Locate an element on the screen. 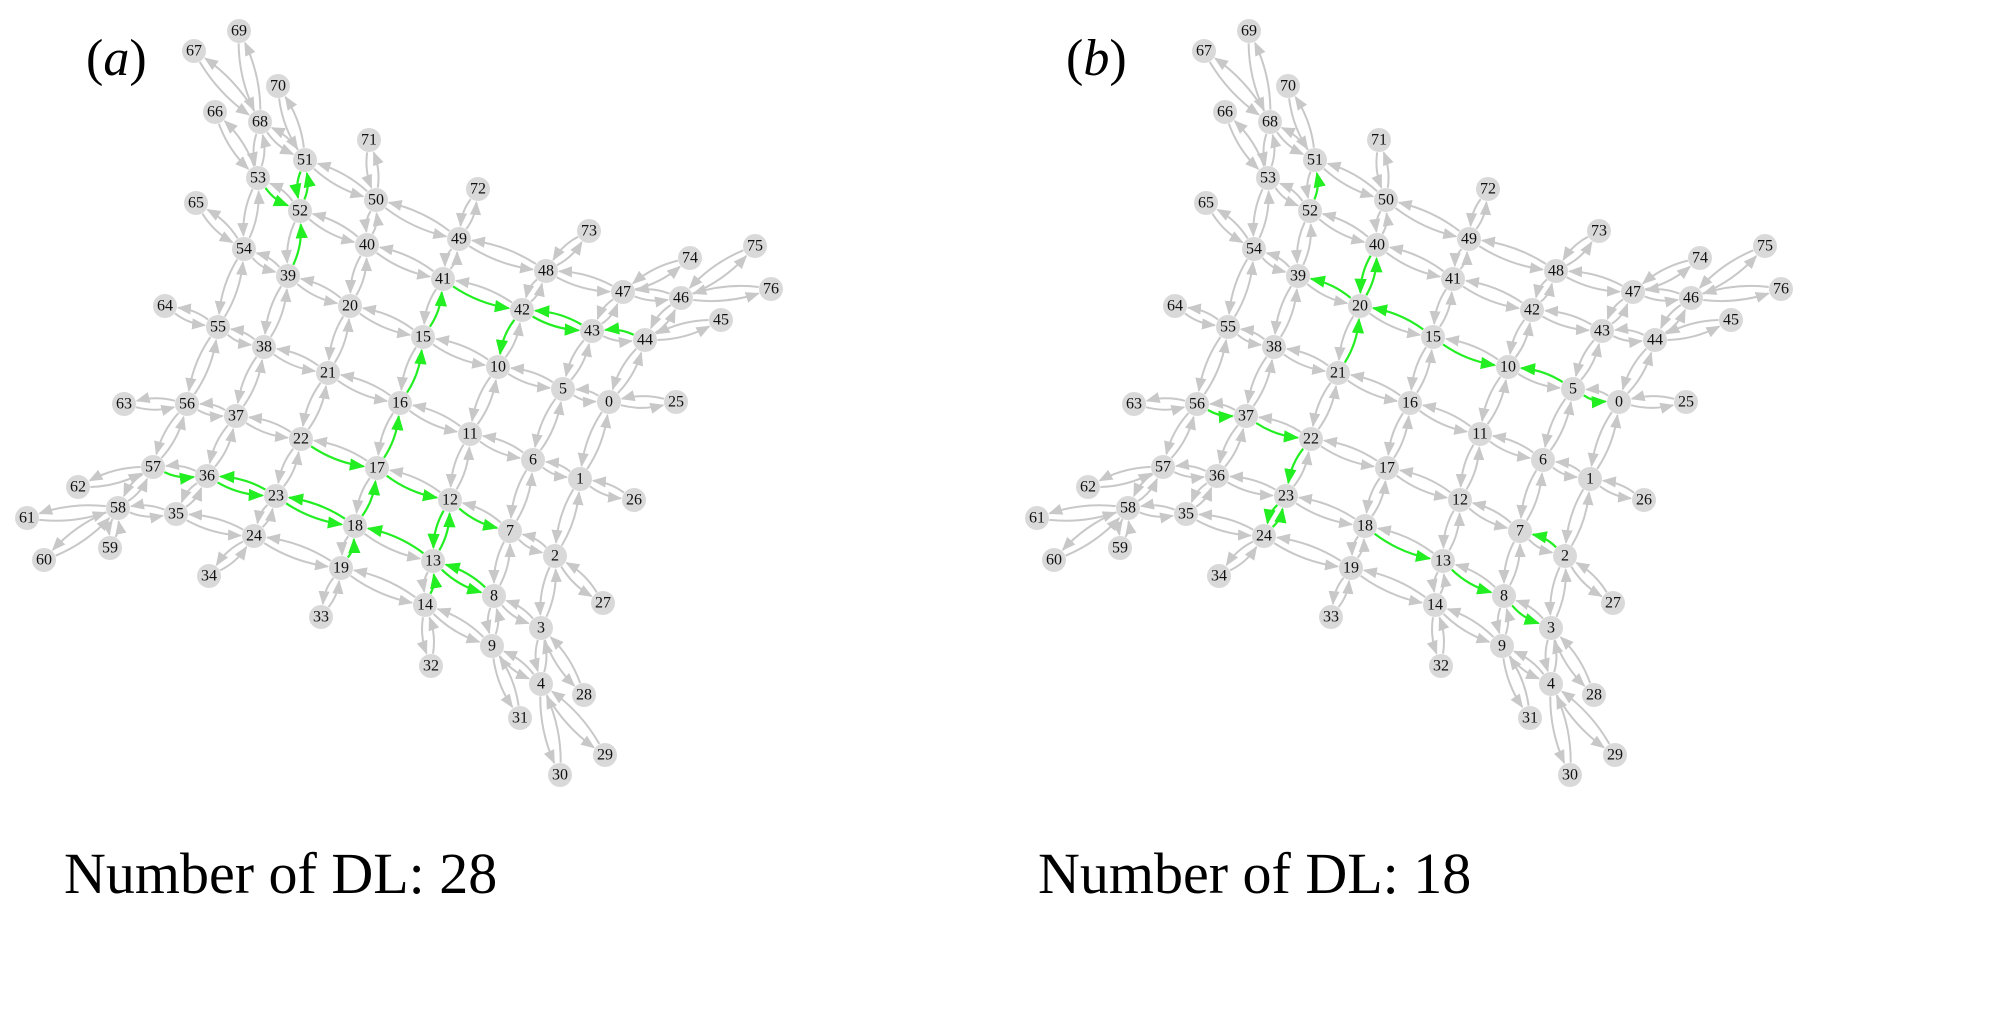  node-label: 33 is located at coordinates (321, 617).